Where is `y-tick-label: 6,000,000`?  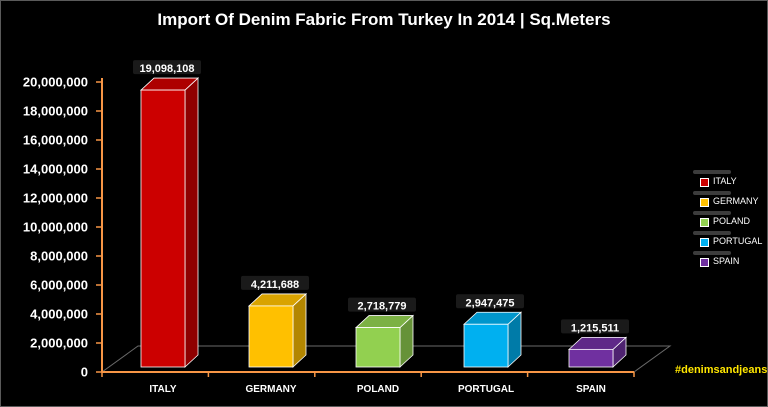
y-tick-label: 6,000,000 is located at coordinates (59, 285).